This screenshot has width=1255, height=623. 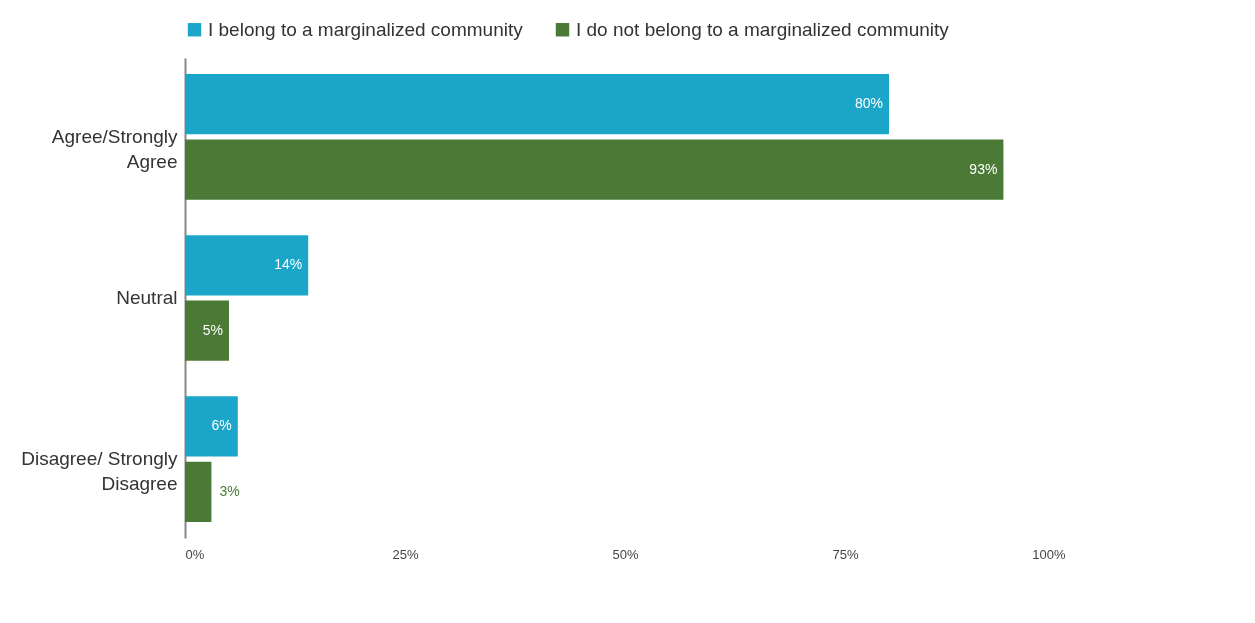 What do you see at coordinates (845, 554) in the screenshot?
I see `x-tick-label: 75%` at bounding box center [845, 554].